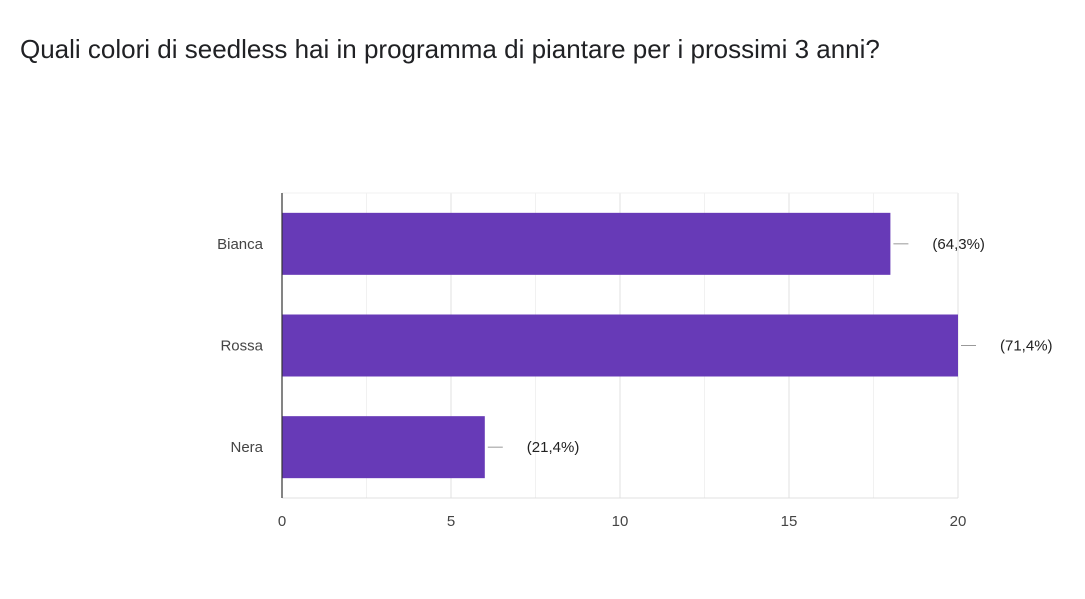 This screenshot has width=1085, height=599. What do you see at coordinates (620, 521) in the screenshot?
I see `x-tick-label: 10` at bounding box center [620, 521].